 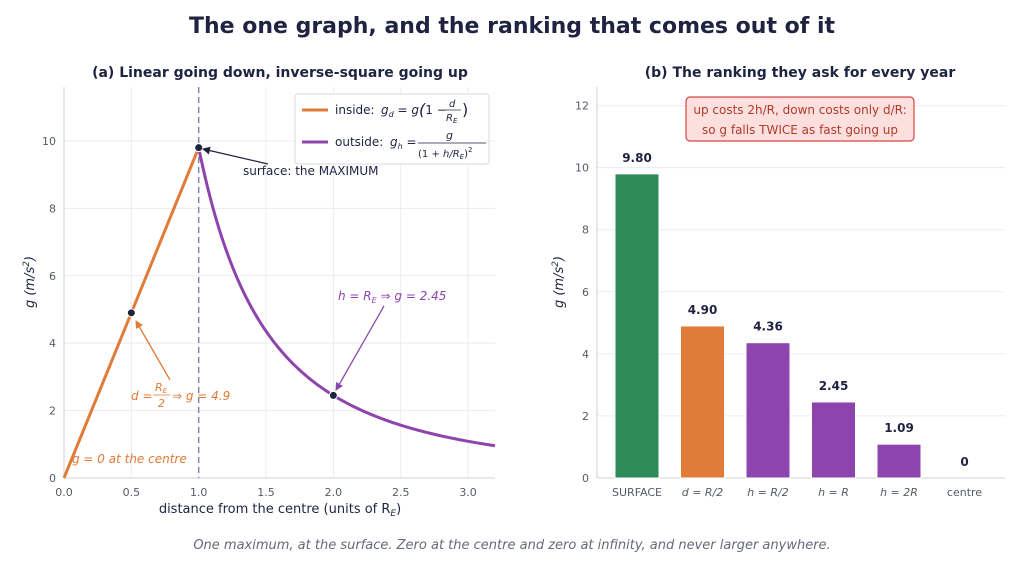 I want to click on bar-chart-ticks: 0 2 4 6 8 10 12, so click(x=582, y=292).